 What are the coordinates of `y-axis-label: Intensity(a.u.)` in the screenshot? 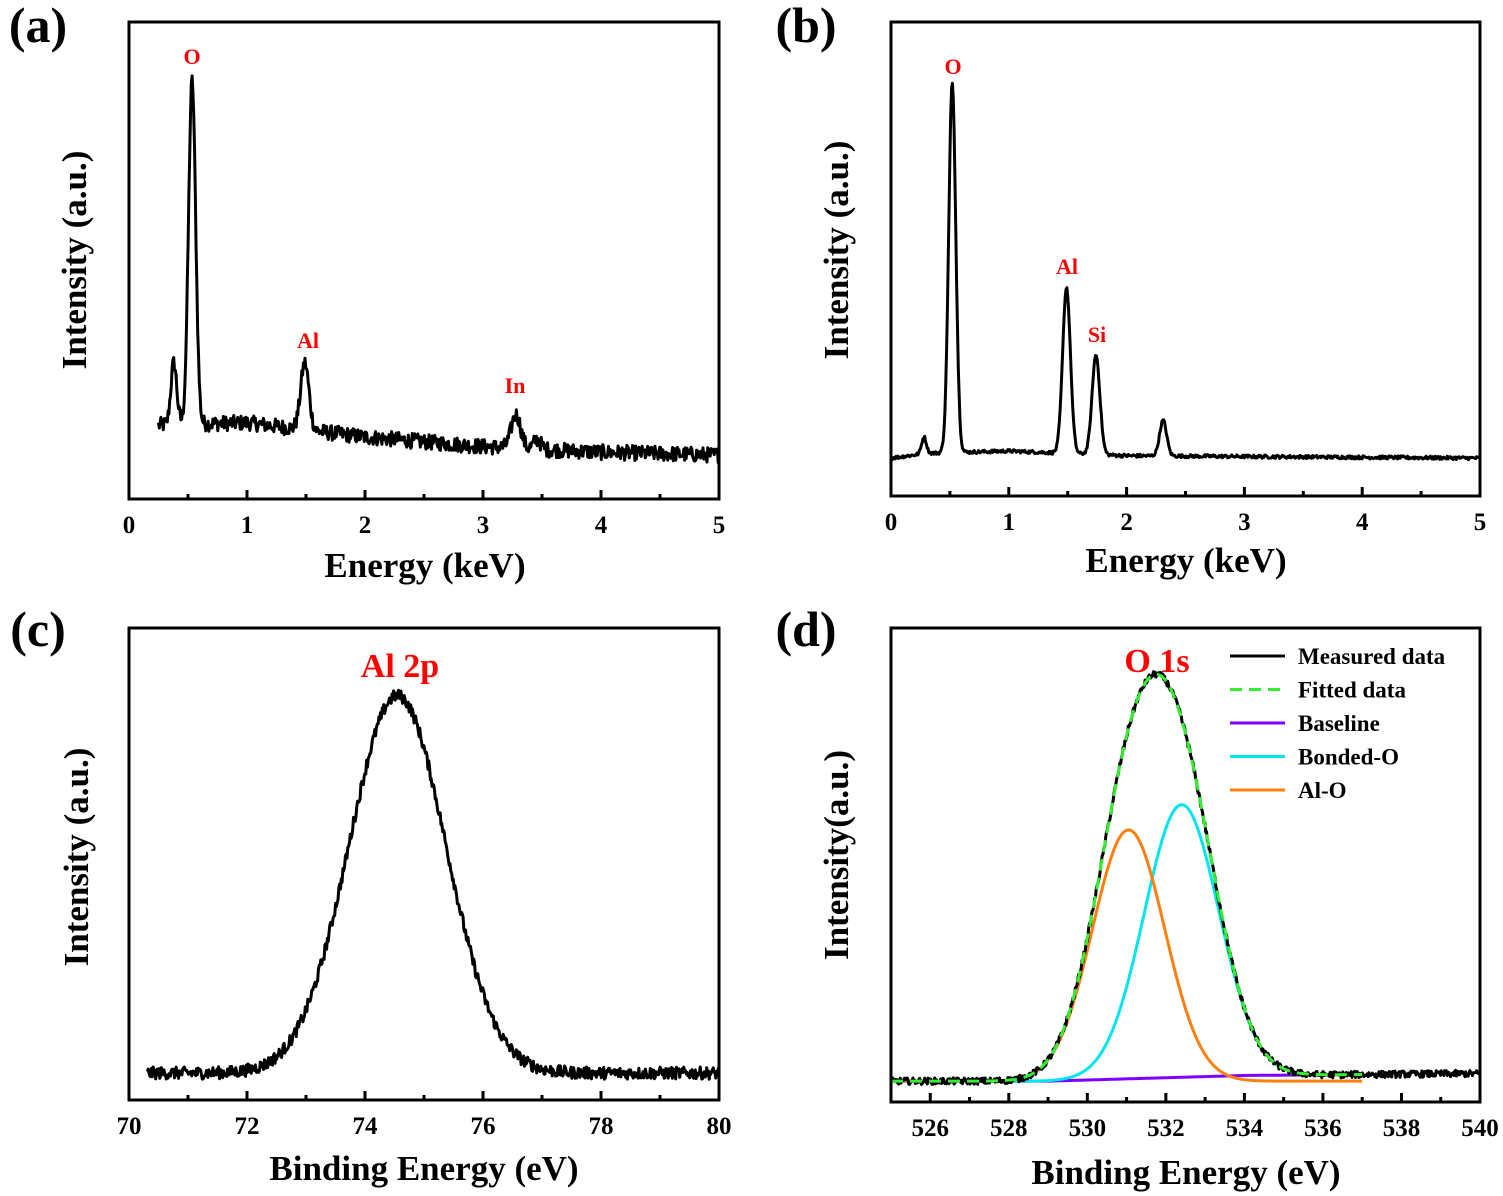 It's located at (836, 855).